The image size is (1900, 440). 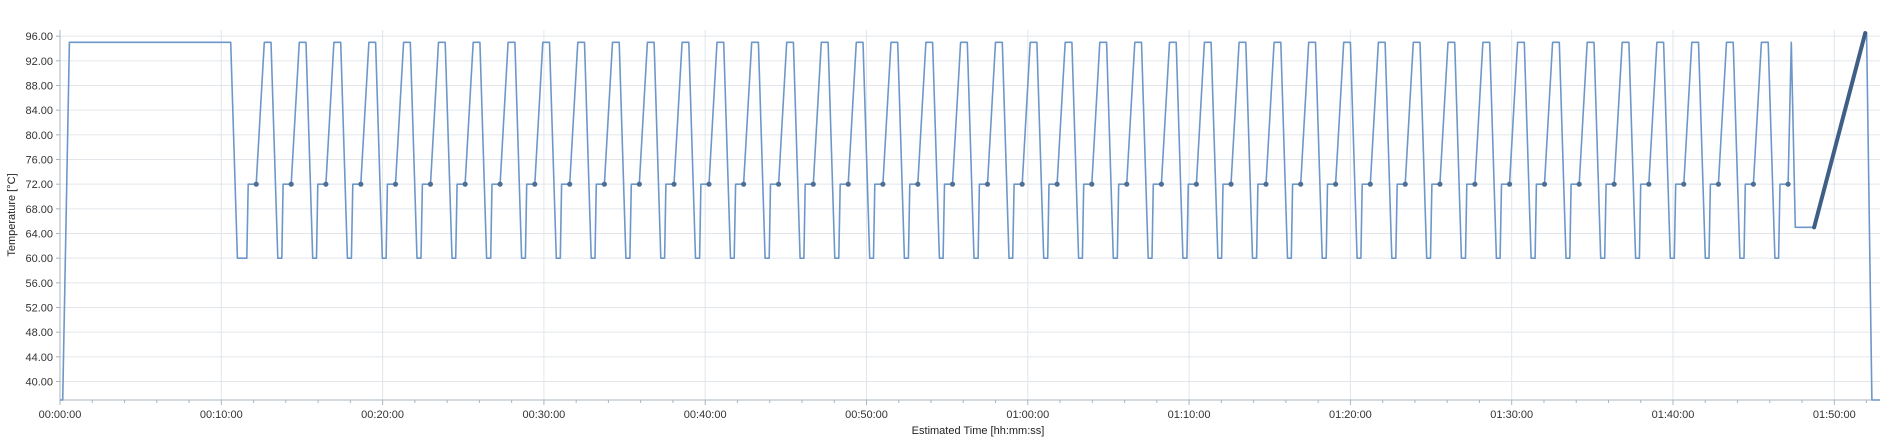 I want to click on x-tick-label: 01:10:00, so click(x=1189, y=415).